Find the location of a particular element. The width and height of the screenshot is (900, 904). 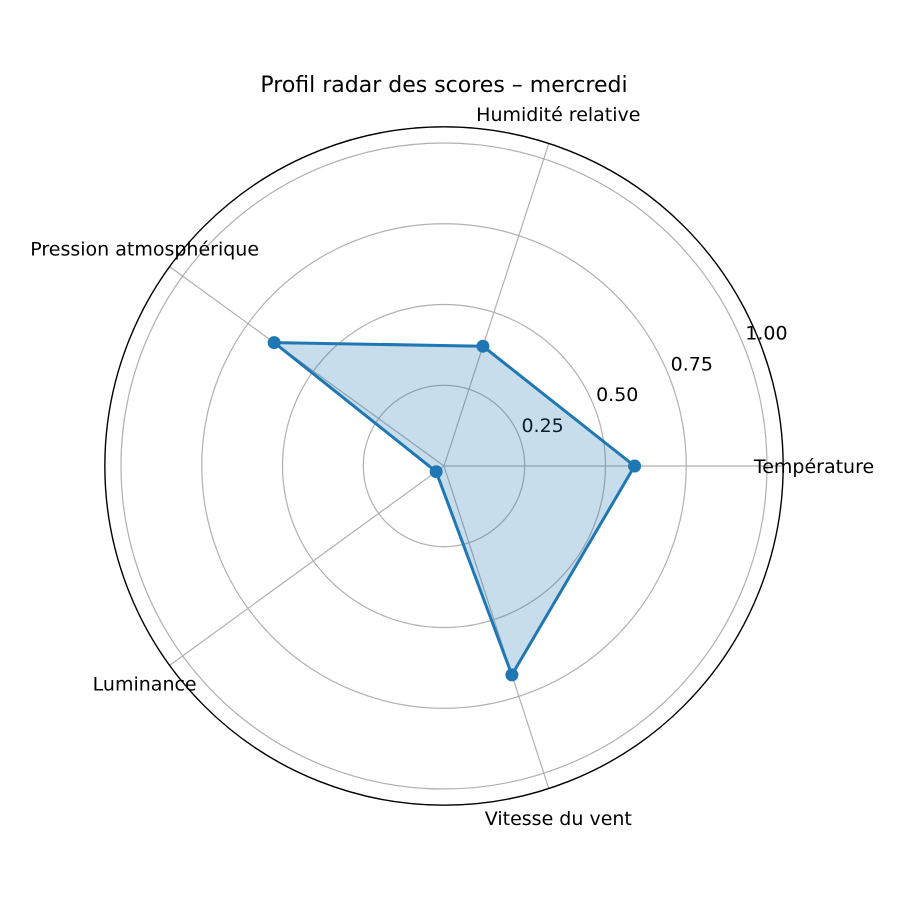

axis-label: Vitesse du vent is located at coordinates (558, 819).